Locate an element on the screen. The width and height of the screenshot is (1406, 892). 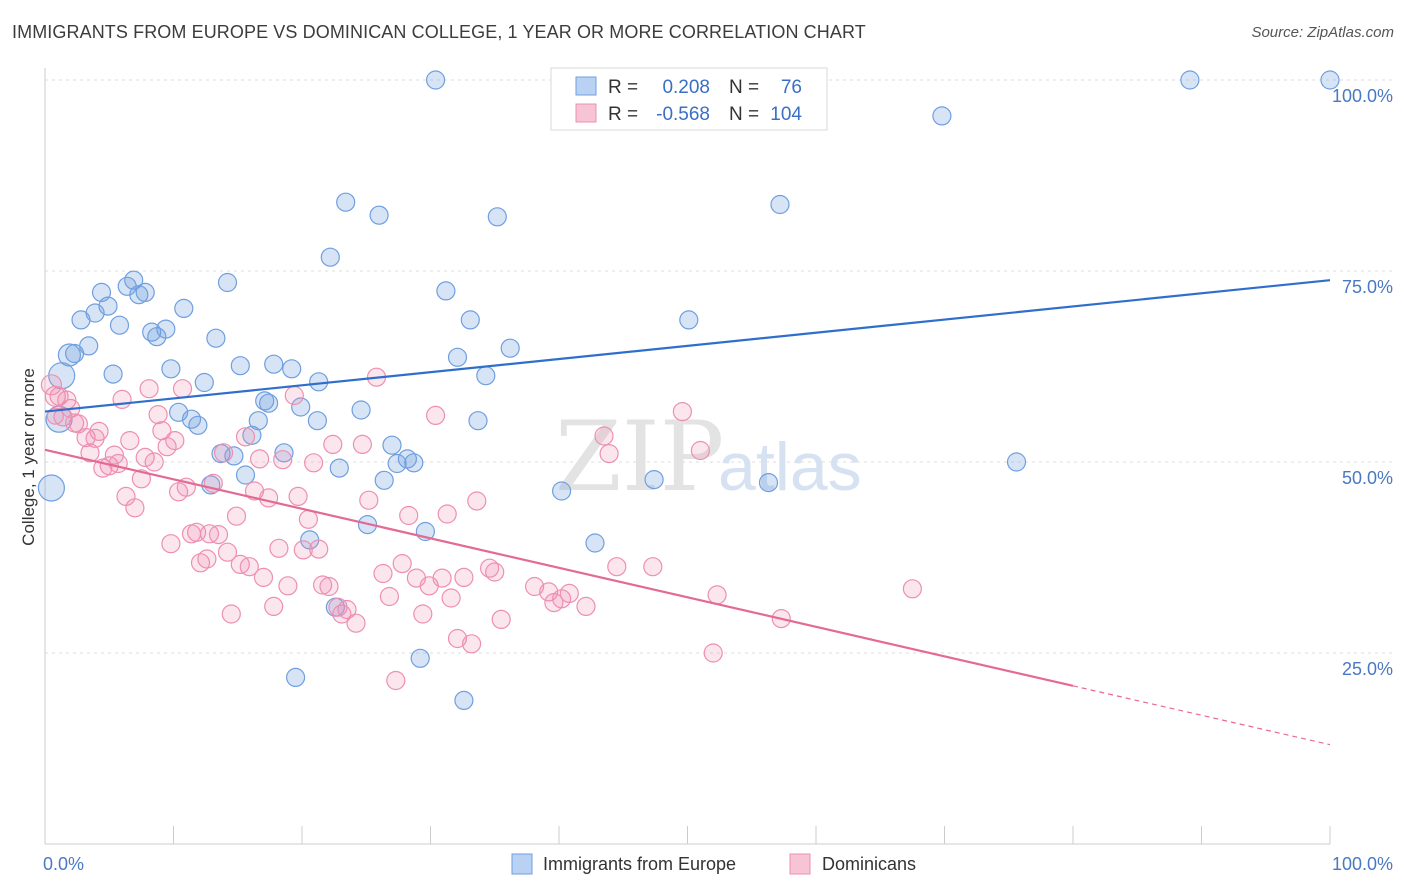
source-label: Source: ZipAtlas.com is located at coordinates (1322, 32).